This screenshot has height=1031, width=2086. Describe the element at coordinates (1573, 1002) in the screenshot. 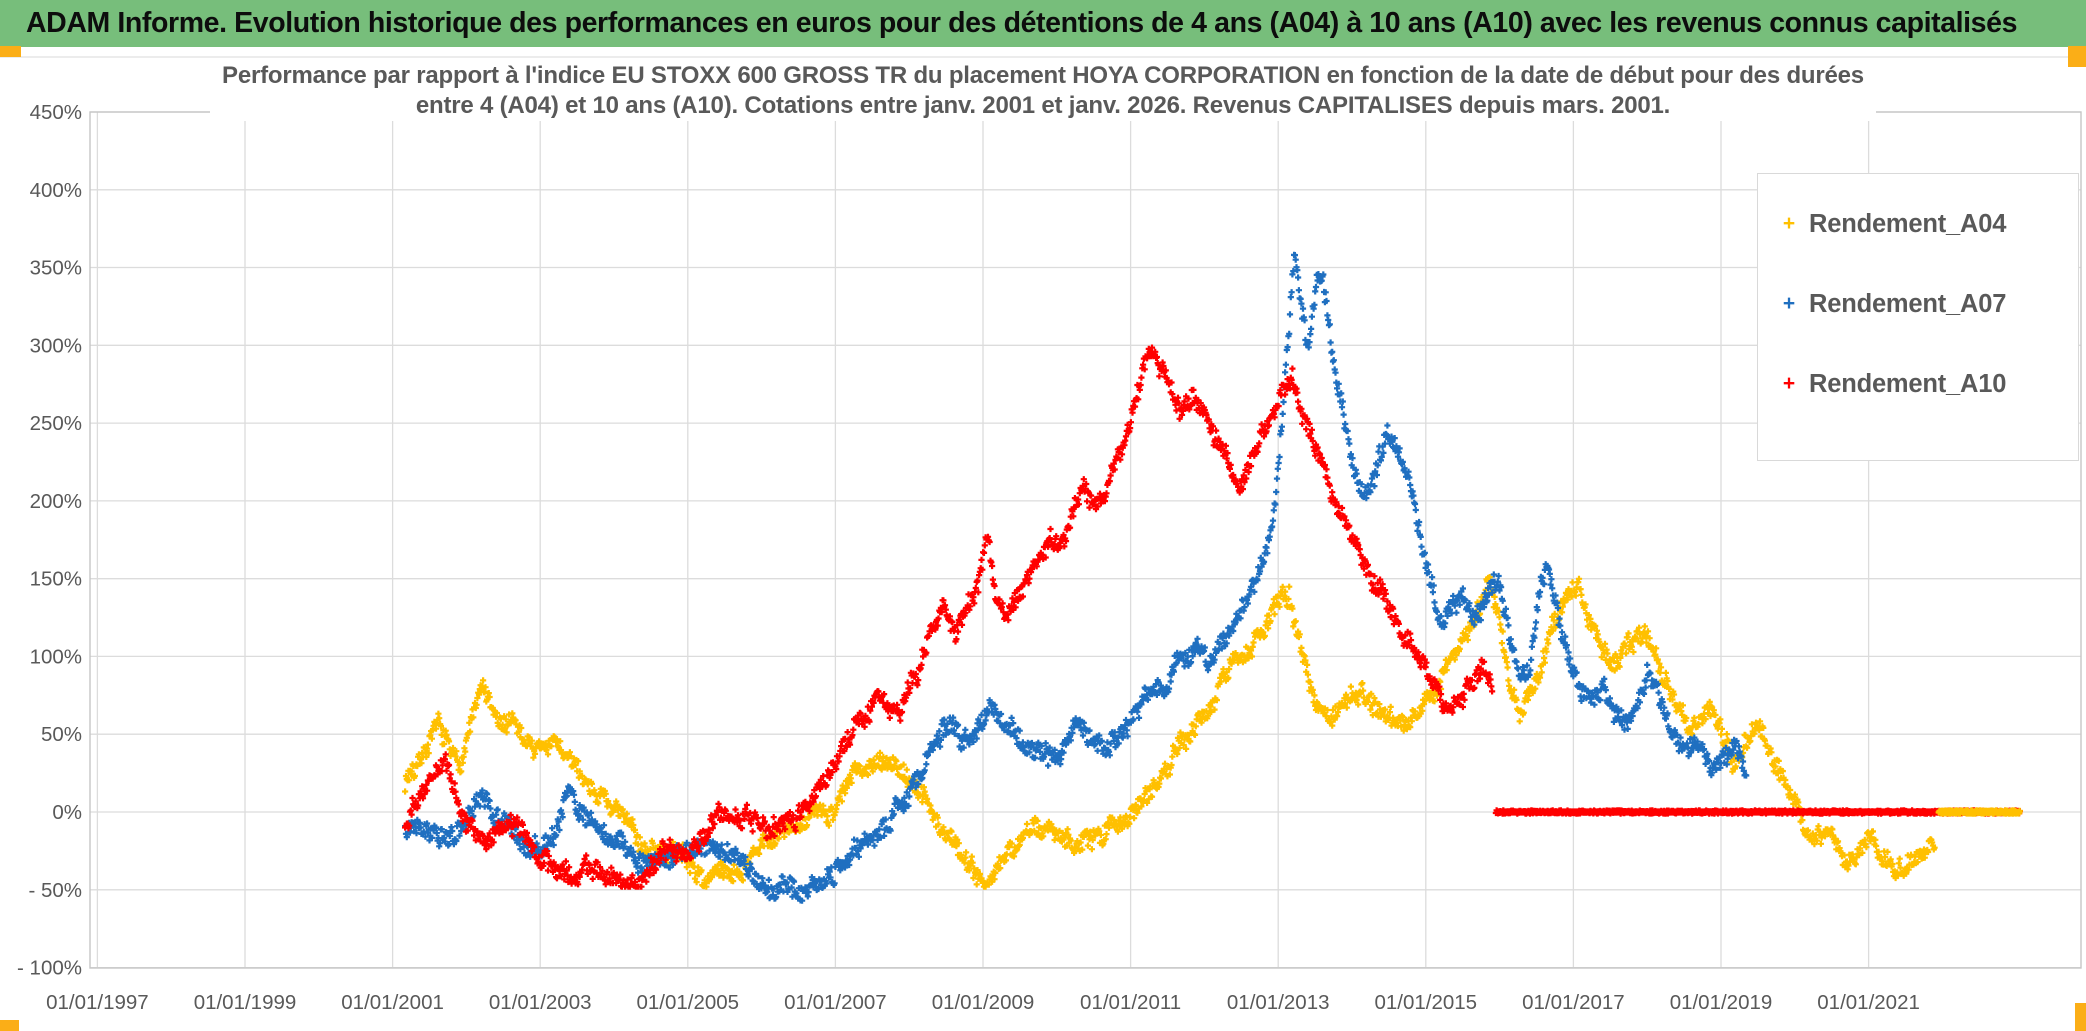

I see `x-tick-label: 01/01/2017` at that location.